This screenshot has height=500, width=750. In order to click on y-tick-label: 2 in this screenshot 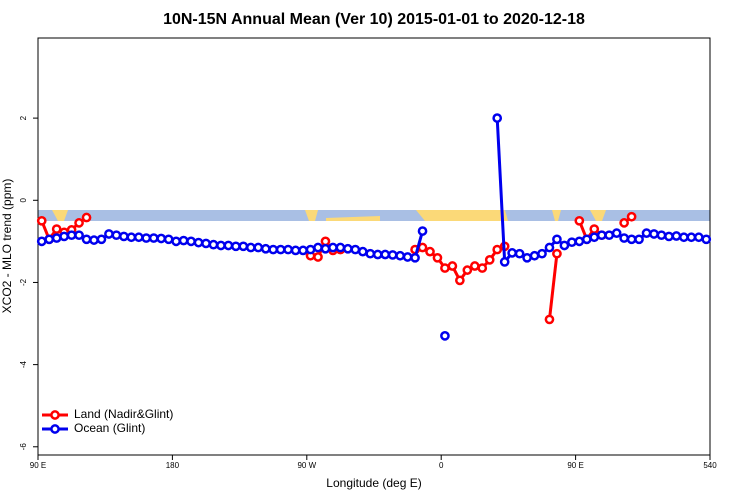, I will do `click(23, 117)`.